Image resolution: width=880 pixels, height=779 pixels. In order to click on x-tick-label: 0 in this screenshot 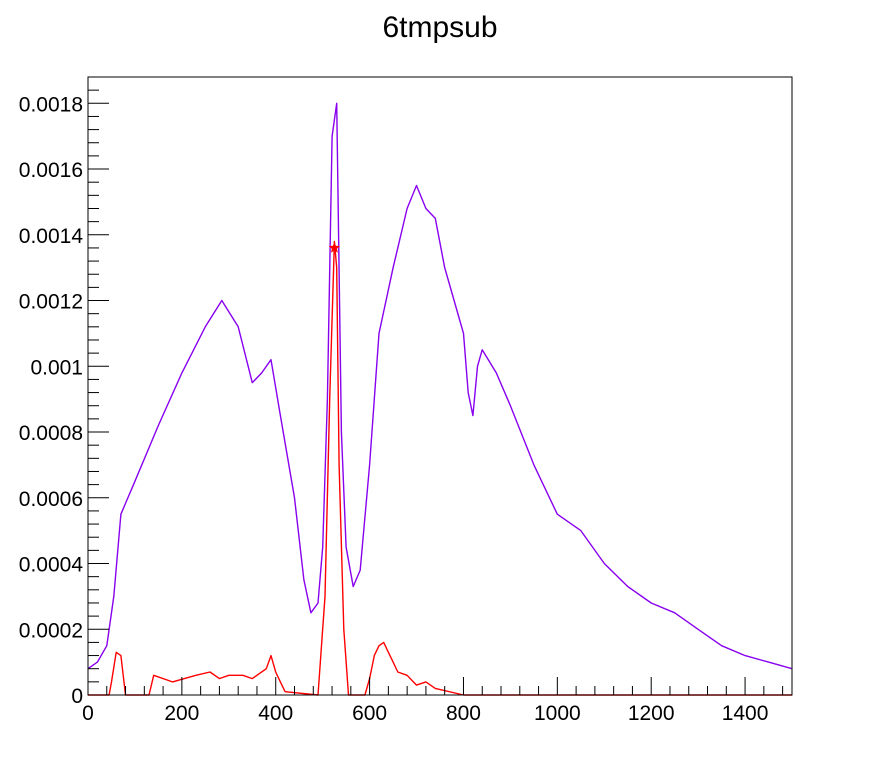, I will do `click(88, 713)`.